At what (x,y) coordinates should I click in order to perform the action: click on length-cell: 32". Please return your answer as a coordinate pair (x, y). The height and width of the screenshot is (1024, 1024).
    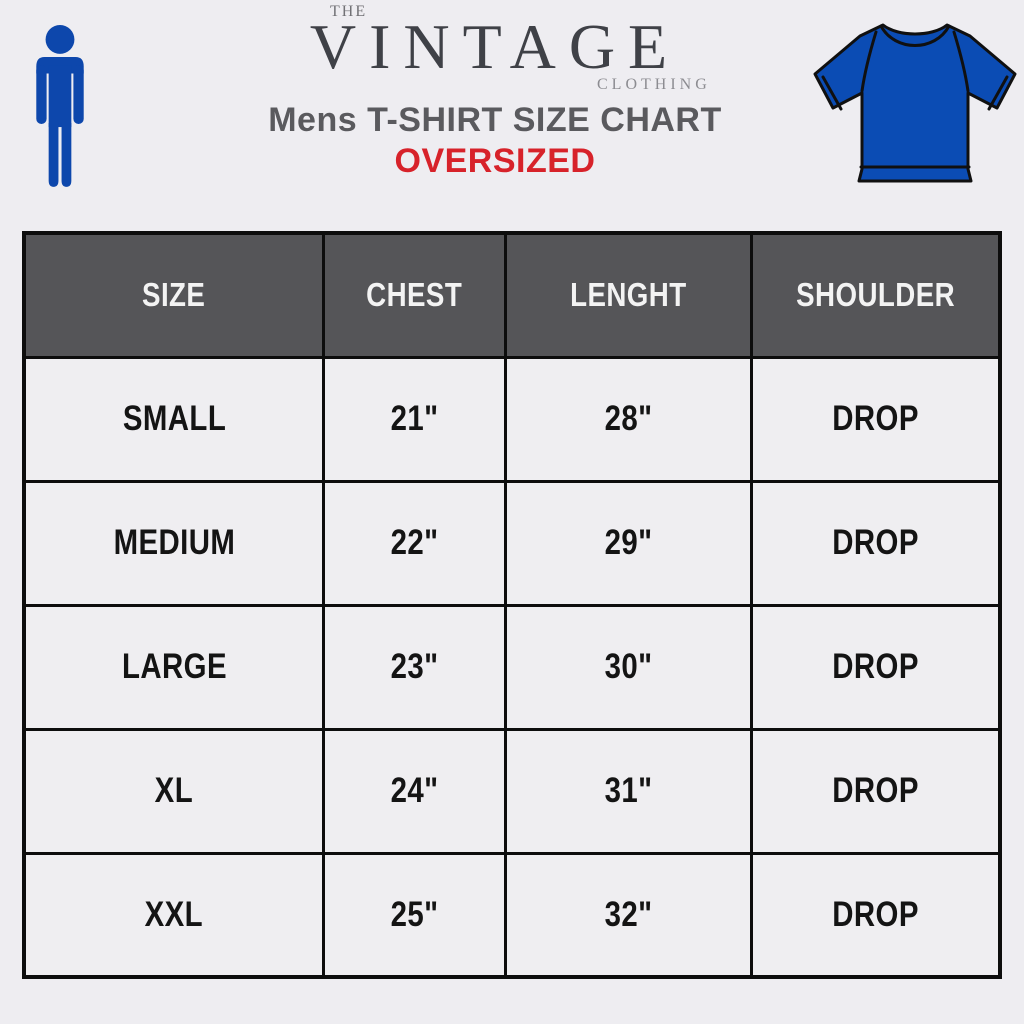
    Looking at the image, I should click on (628, 915).